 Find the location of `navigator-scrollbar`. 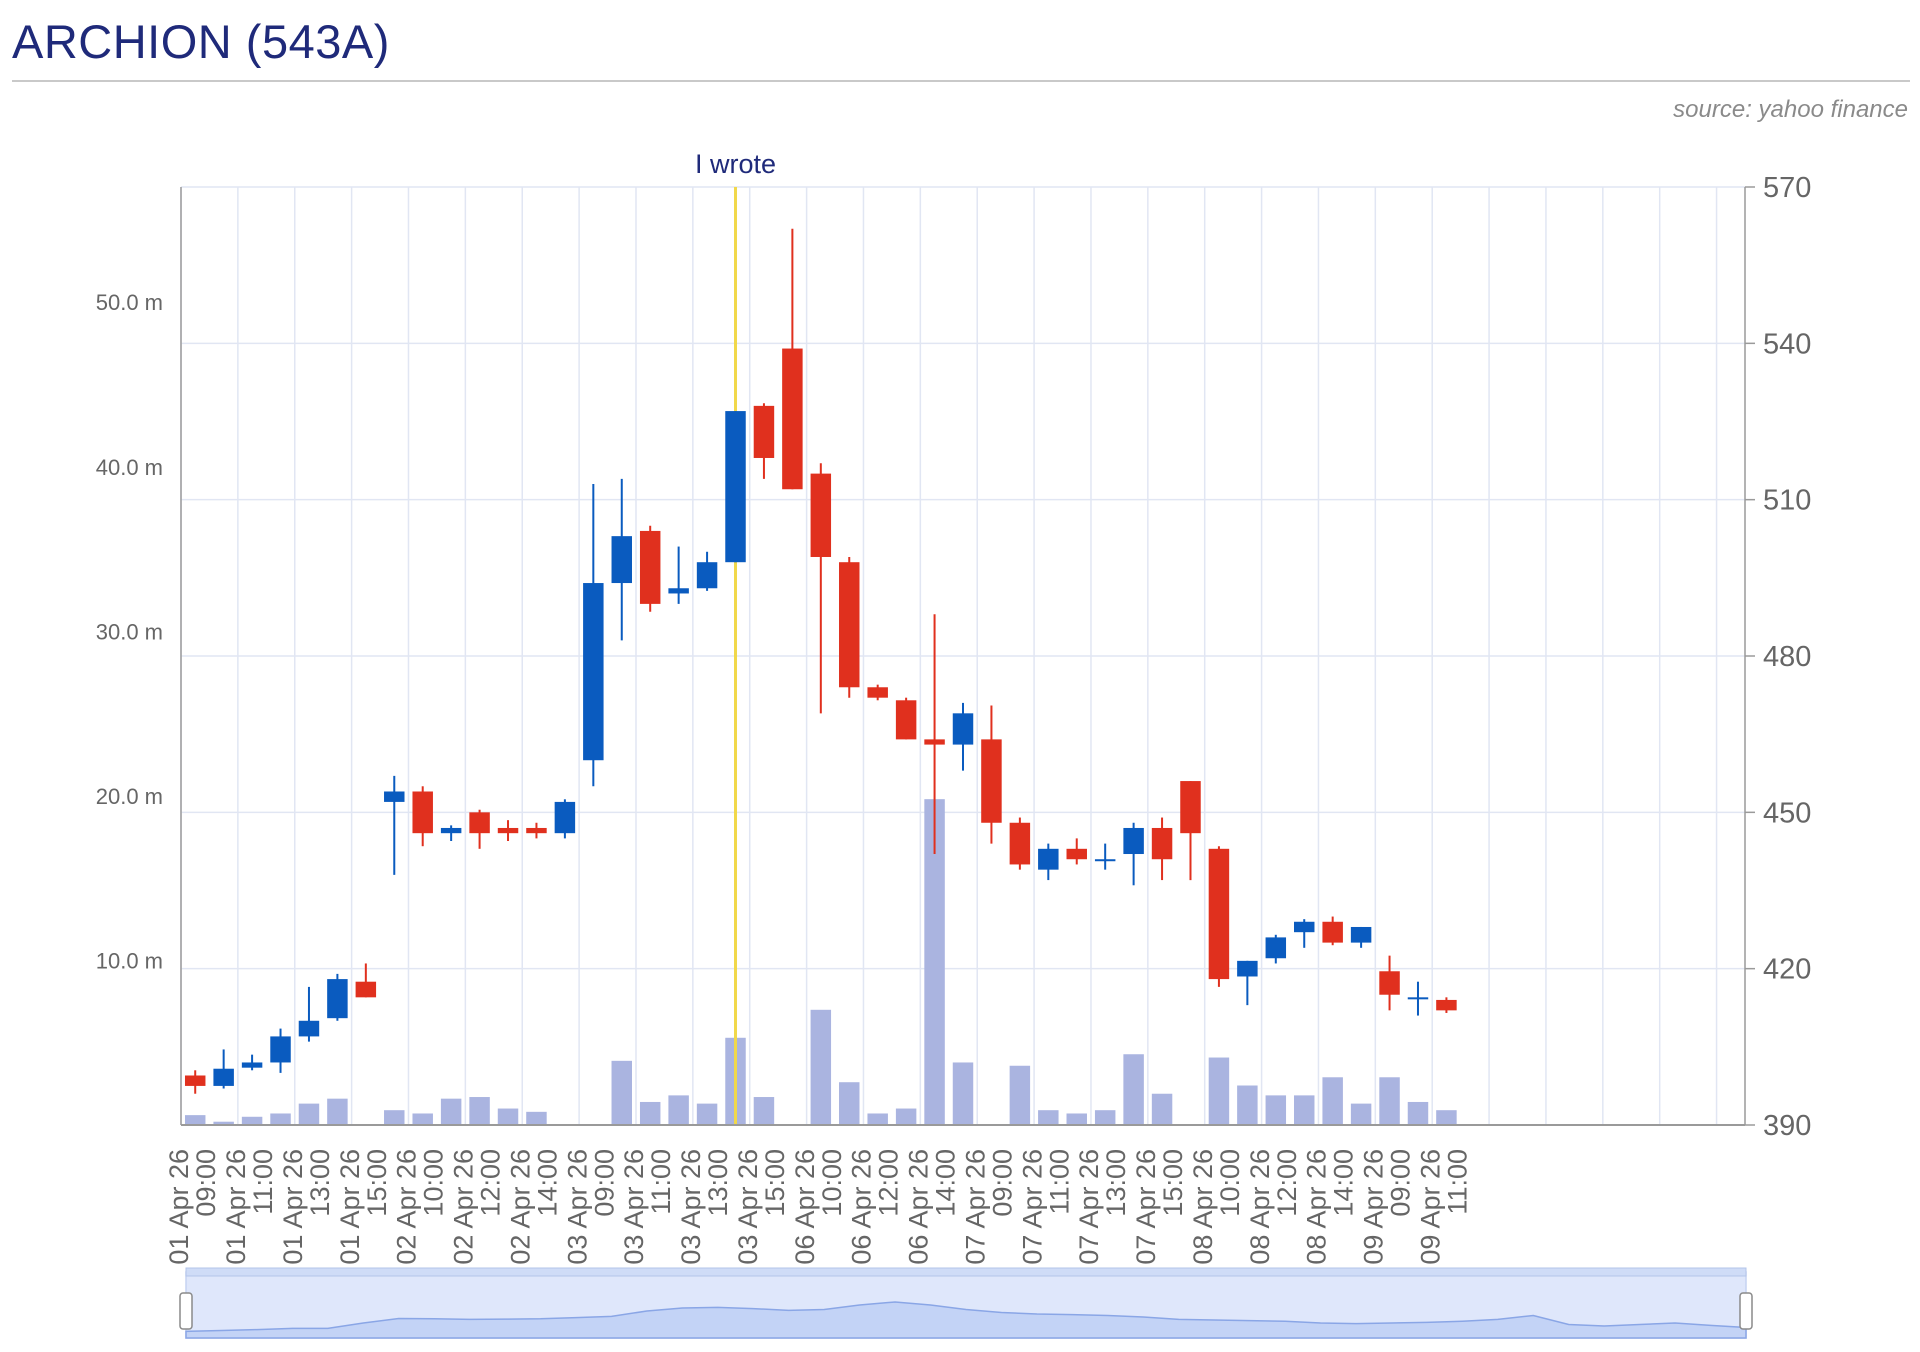

navigator-scrollbar is located at coordinates (966, 1272).